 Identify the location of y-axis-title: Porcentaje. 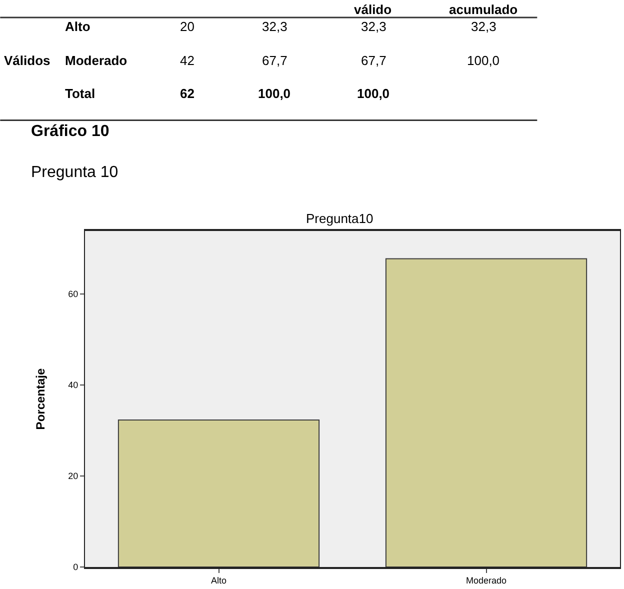
(40, 399).